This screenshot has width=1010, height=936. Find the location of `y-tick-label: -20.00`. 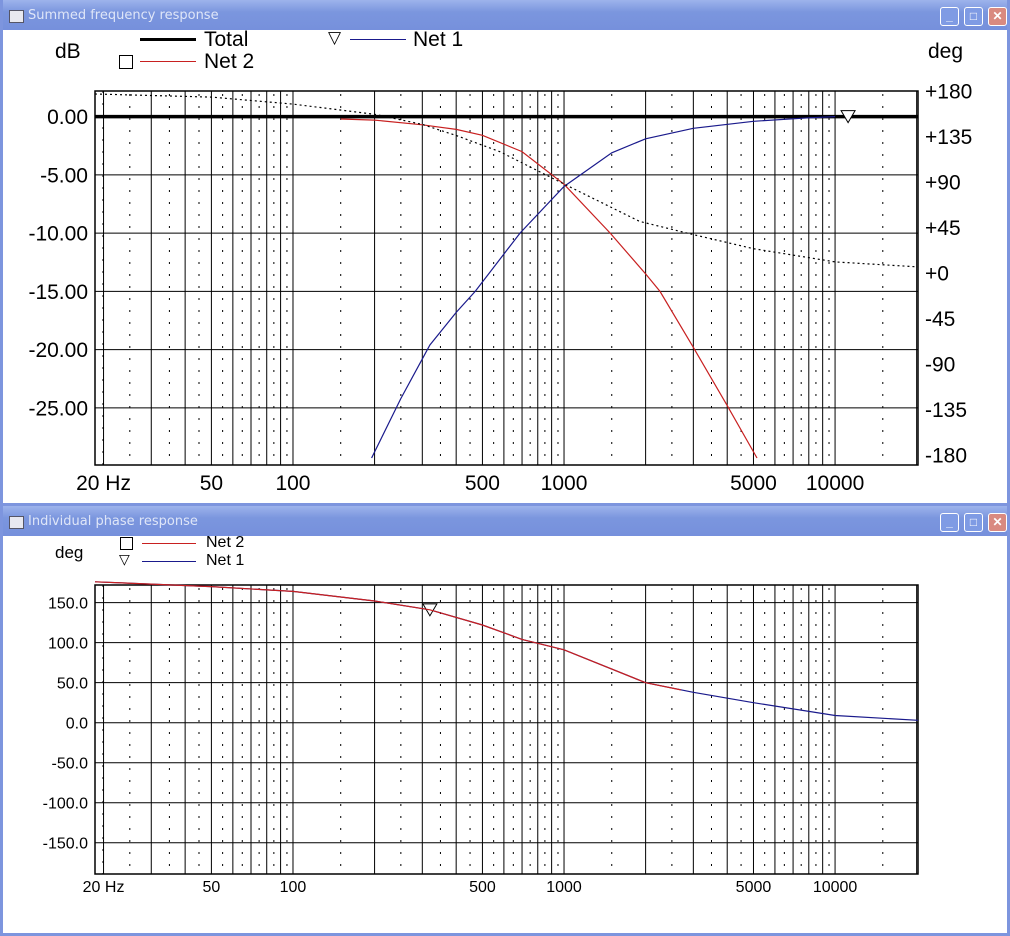

y-tick-label: -20.00 is located at coordinates (58, 350).